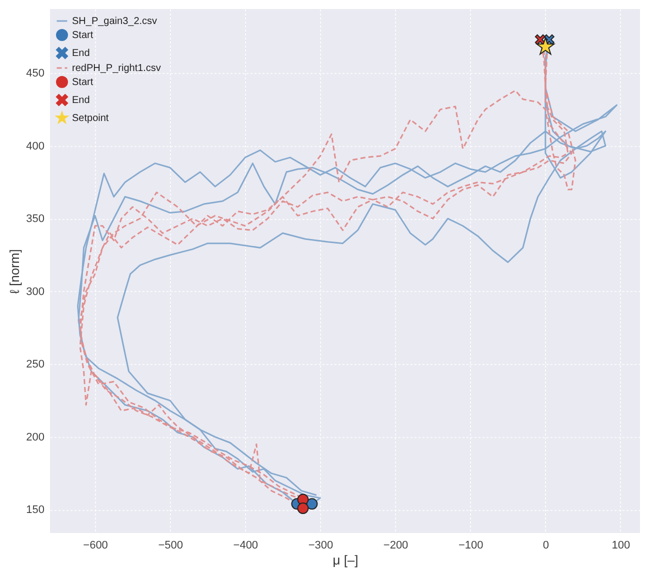  What do you see at coordinates (471, 546) in the screenshot?
I see `x-tick-label: −100` at bounding box center [471, 546].